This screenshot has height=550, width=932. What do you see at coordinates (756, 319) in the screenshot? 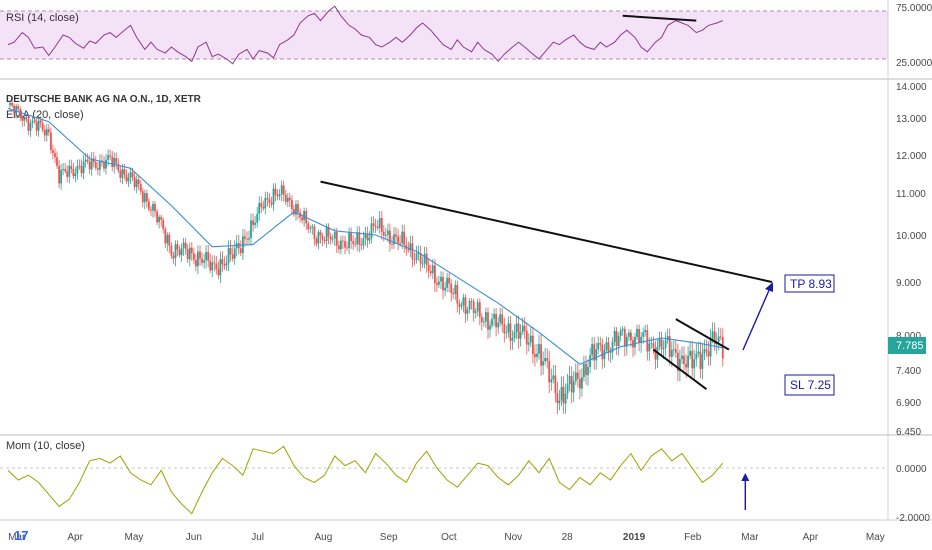
I see `tp-arrow-shaft` at bounding box center [756, 319].